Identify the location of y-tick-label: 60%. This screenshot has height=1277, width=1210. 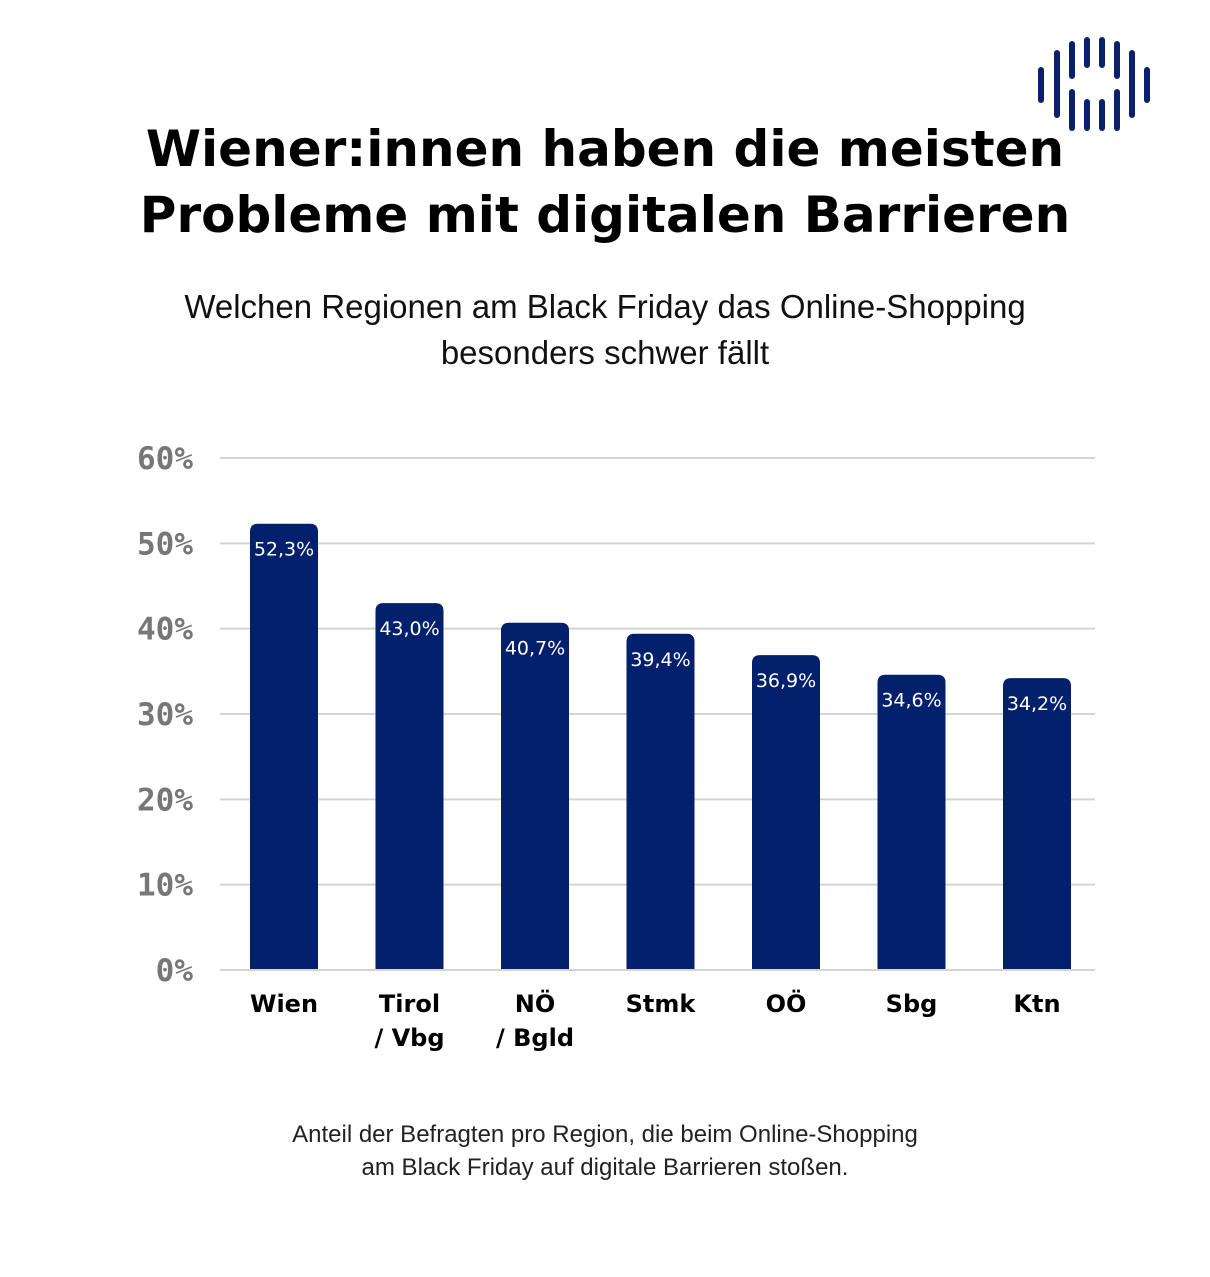
(165, 459).